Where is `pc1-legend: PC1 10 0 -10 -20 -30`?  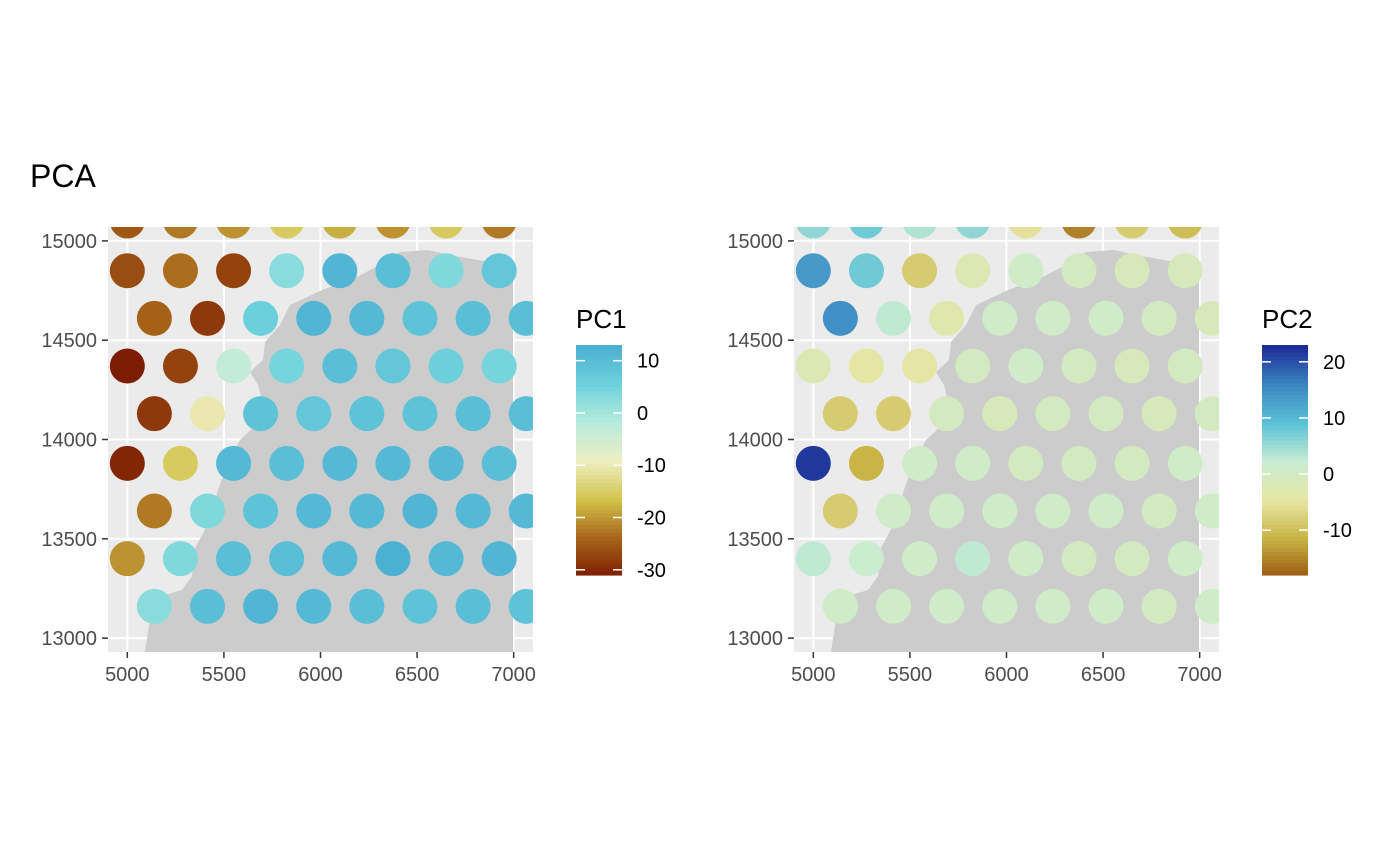 pc1-legend: PC1 10 0 -10 -20 -30 is located at coordinates (621, 443).